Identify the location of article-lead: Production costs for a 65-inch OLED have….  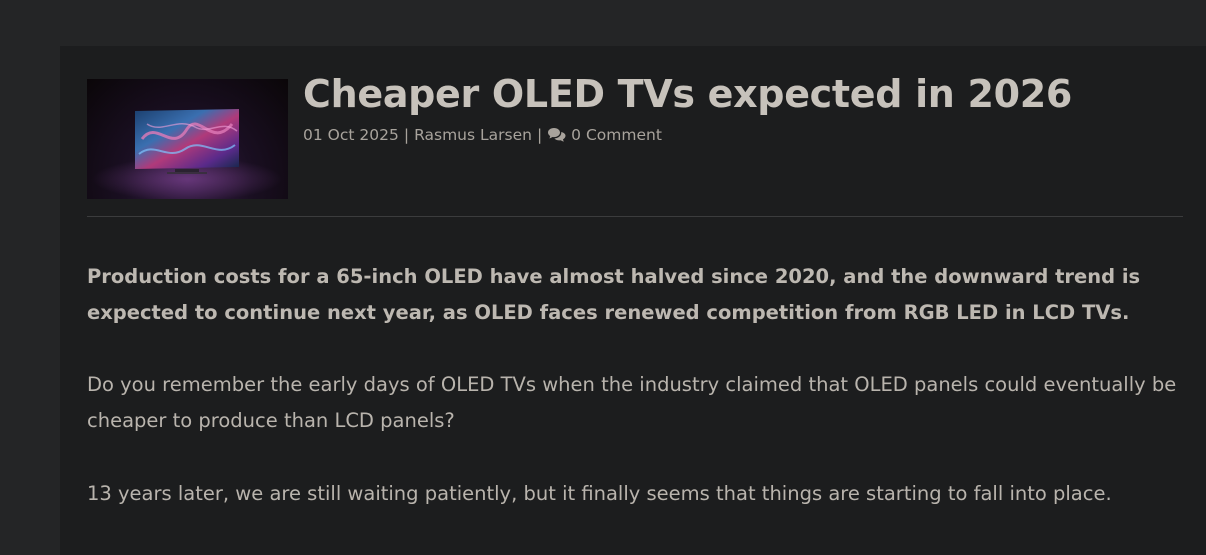
(614, 294).